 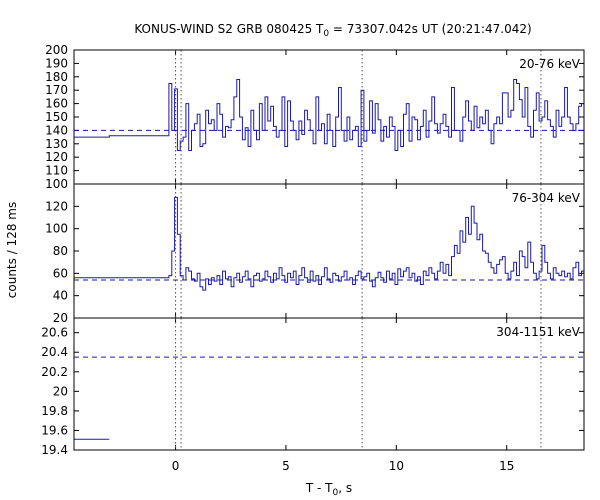 I want to click on x-tick-label: 15, so click(x=506, y=466).